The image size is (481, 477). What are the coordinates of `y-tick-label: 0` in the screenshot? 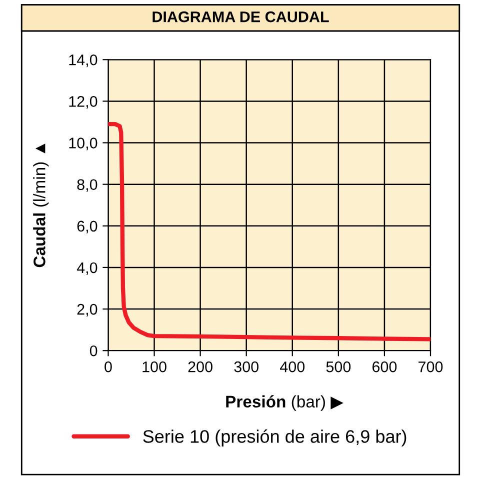 It's located at (94, 350).